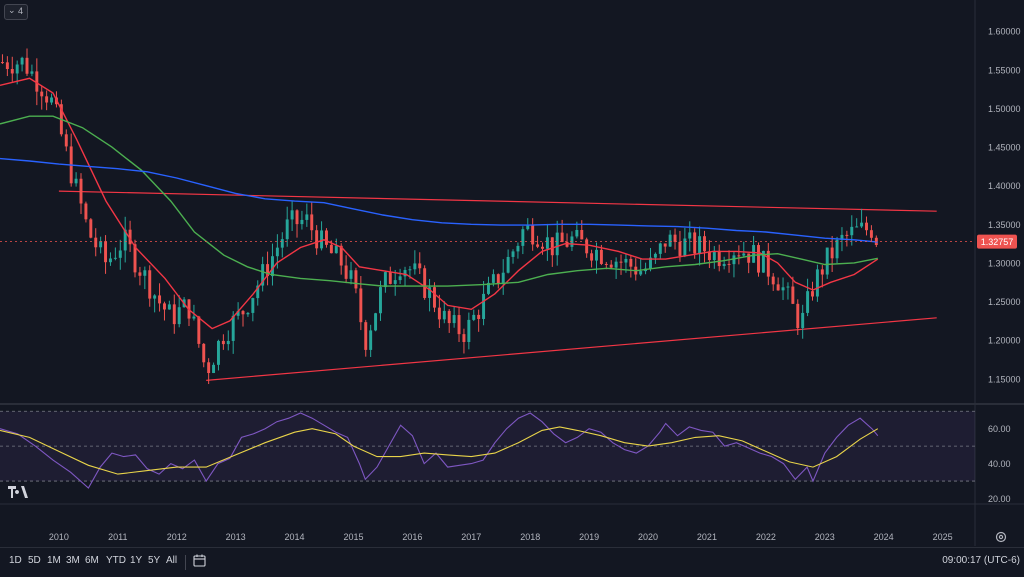 The width and height of the screenshot is (1024, 577). What do you see at coordinates (54, 560) in the screenshot?
I see `range-1m-button: 1M` at bounding box center [54, 560].